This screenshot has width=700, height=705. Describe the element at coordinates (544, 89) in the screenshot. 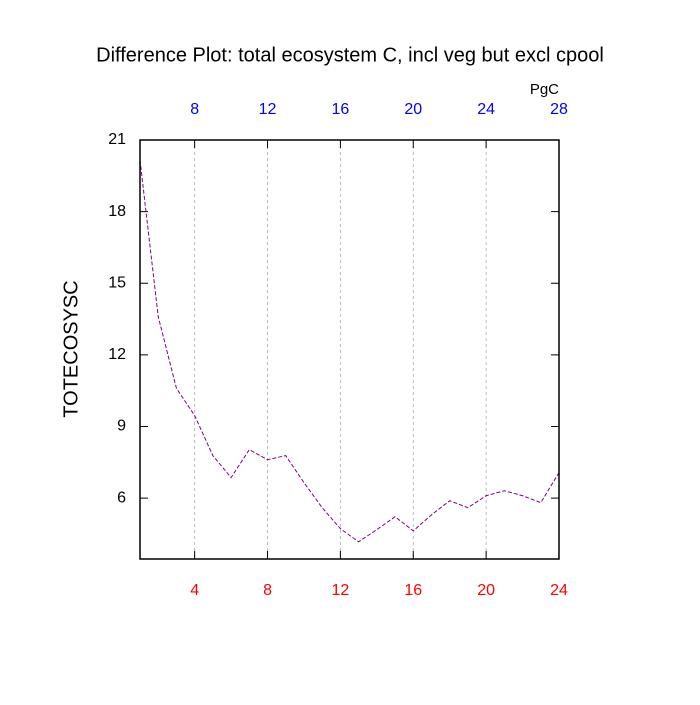

I see `units-label: PgC` at that location.